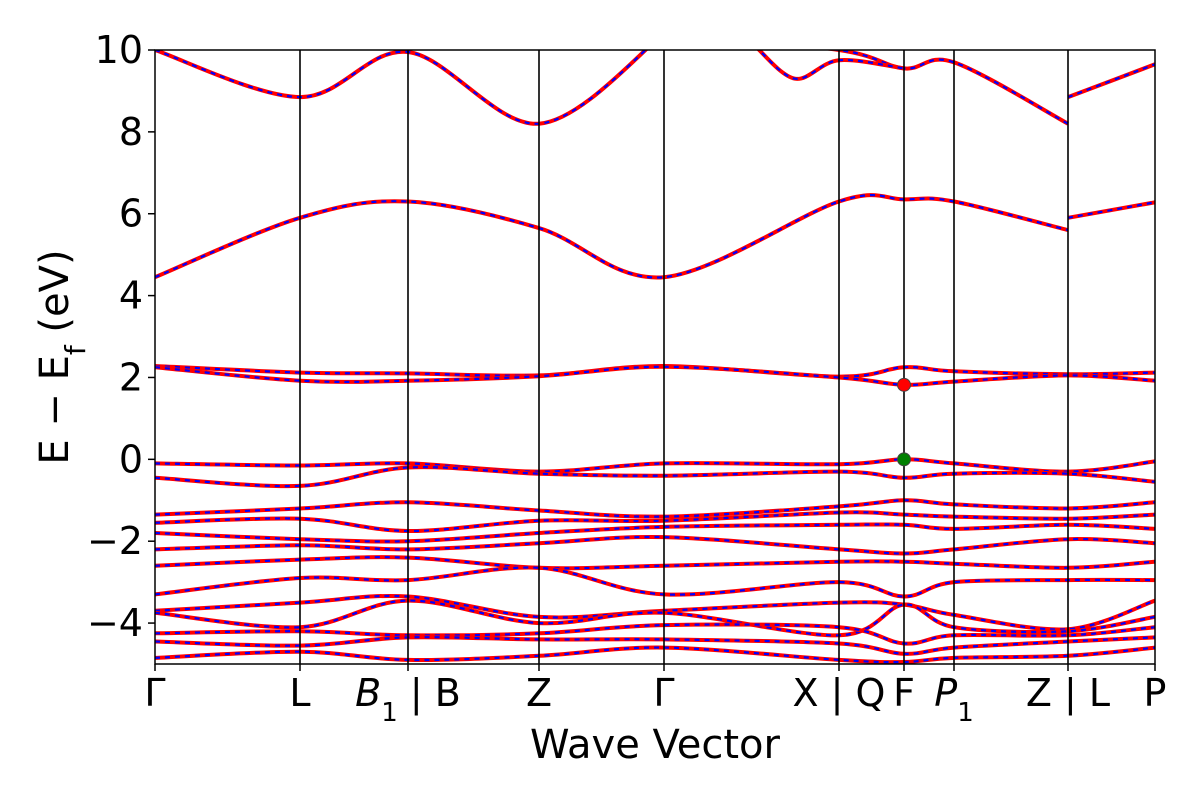  Describe the element at coordinates (154, 693) in the screenshot. I see `x-tick-label-0: Γ` at that location.